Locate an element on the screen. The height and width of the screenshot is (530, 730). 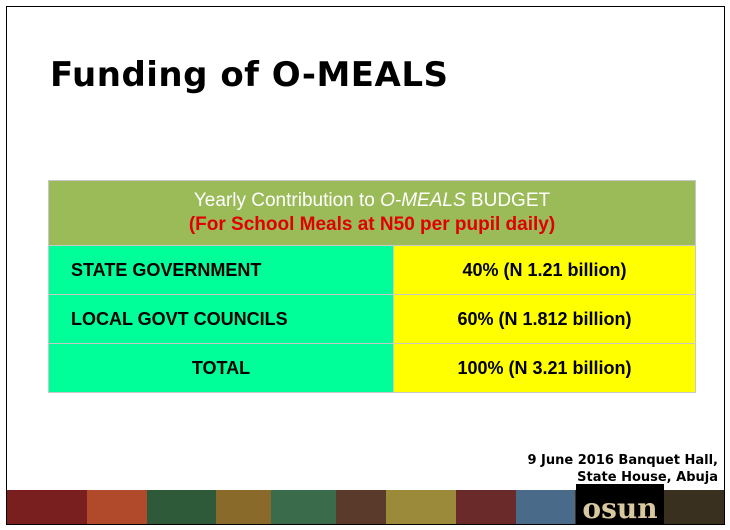
slide-title: Funding of O-MEALS is located at coordinates (249, 75).